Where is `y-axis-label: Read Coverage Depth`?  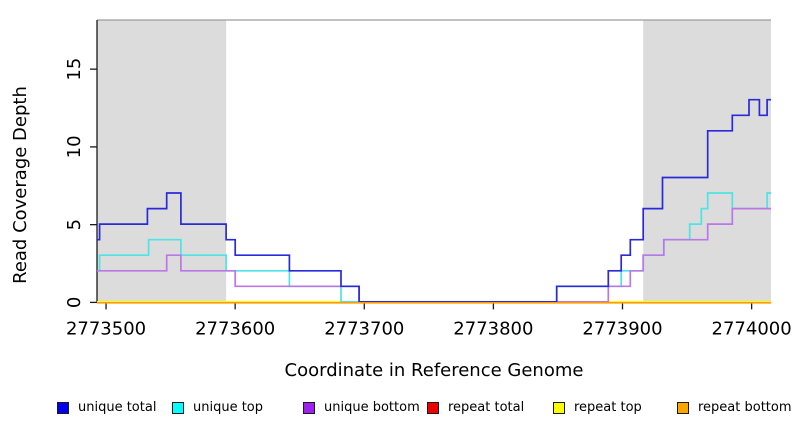 y-axis-label: Read Coverage Depth is located at coordinates (20, 185).